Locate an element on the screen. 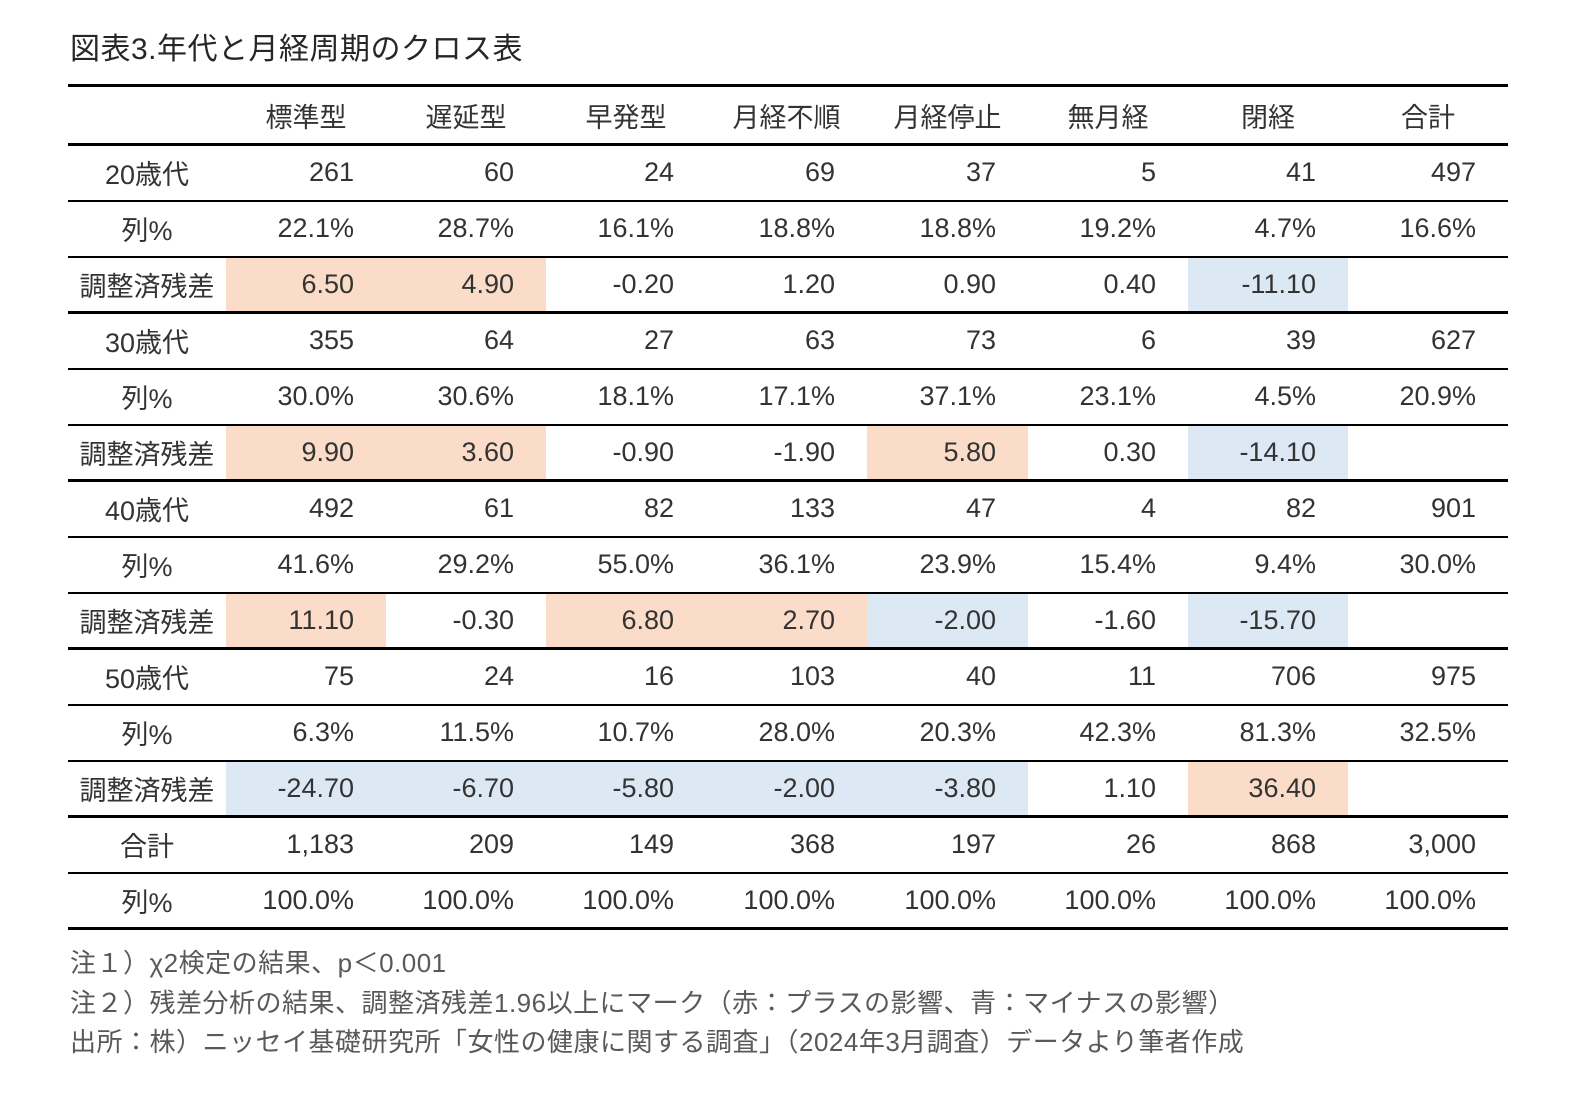  table-cell: 11 is located at coordinates (1141, 676).